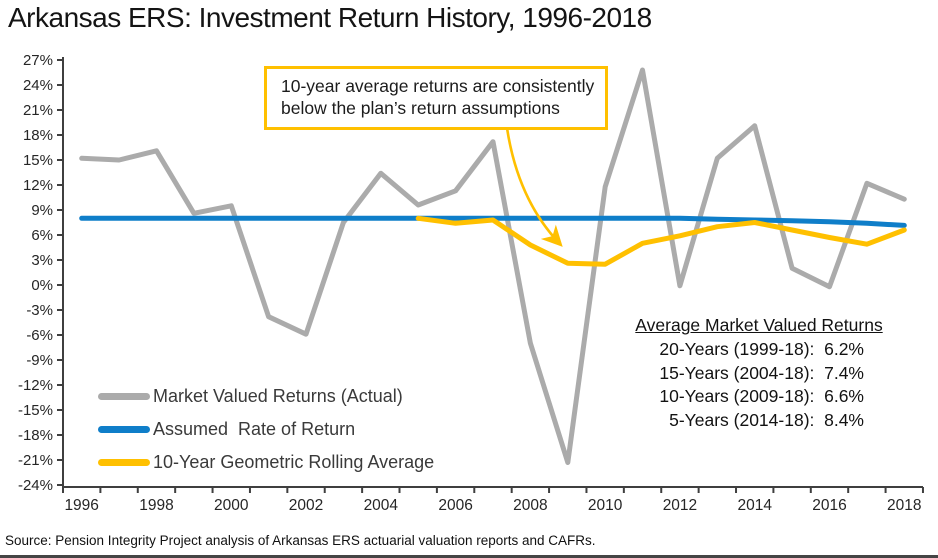  Describe the element at coordinates (254, 429) in the screenshot. I see `legend-label-assumed: Assumed Rate of Return` at that location.